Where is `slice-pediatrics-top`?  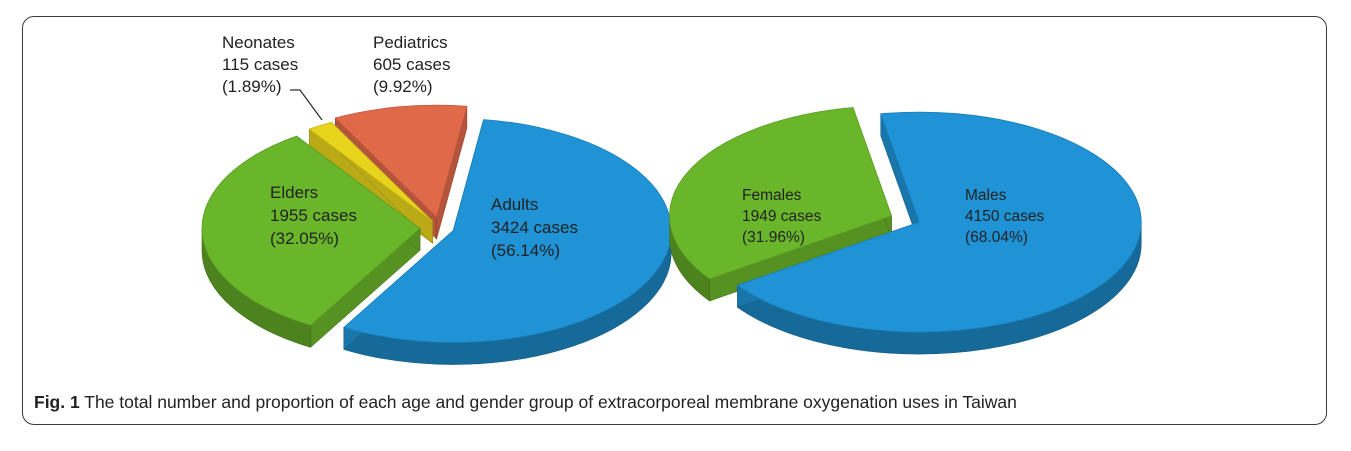
slice-pediatrics-top is located at coordinates (401, 161).